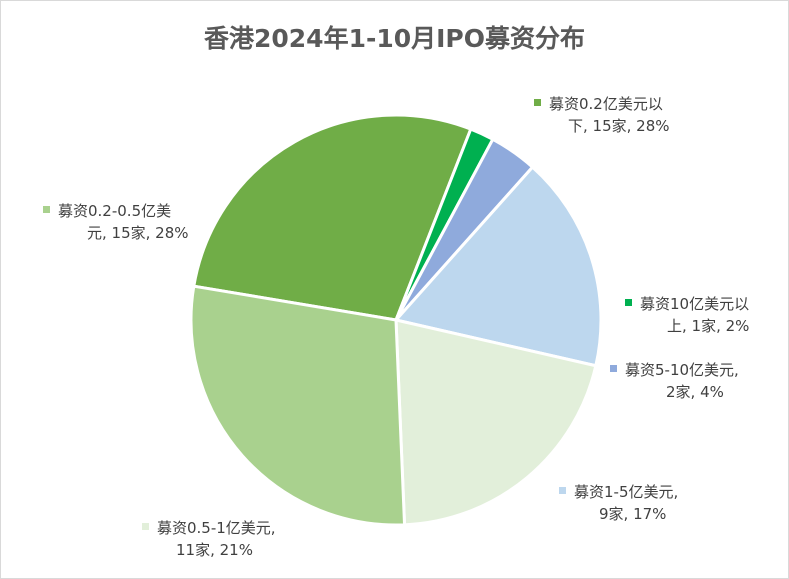 The height and width of the screenshot is (579, 789). Describe the element at coordinates (687, 315) in the screenshot. I see `slice-label-over-10: 募资10亿美元以 上, 1家, 2%` at that location.